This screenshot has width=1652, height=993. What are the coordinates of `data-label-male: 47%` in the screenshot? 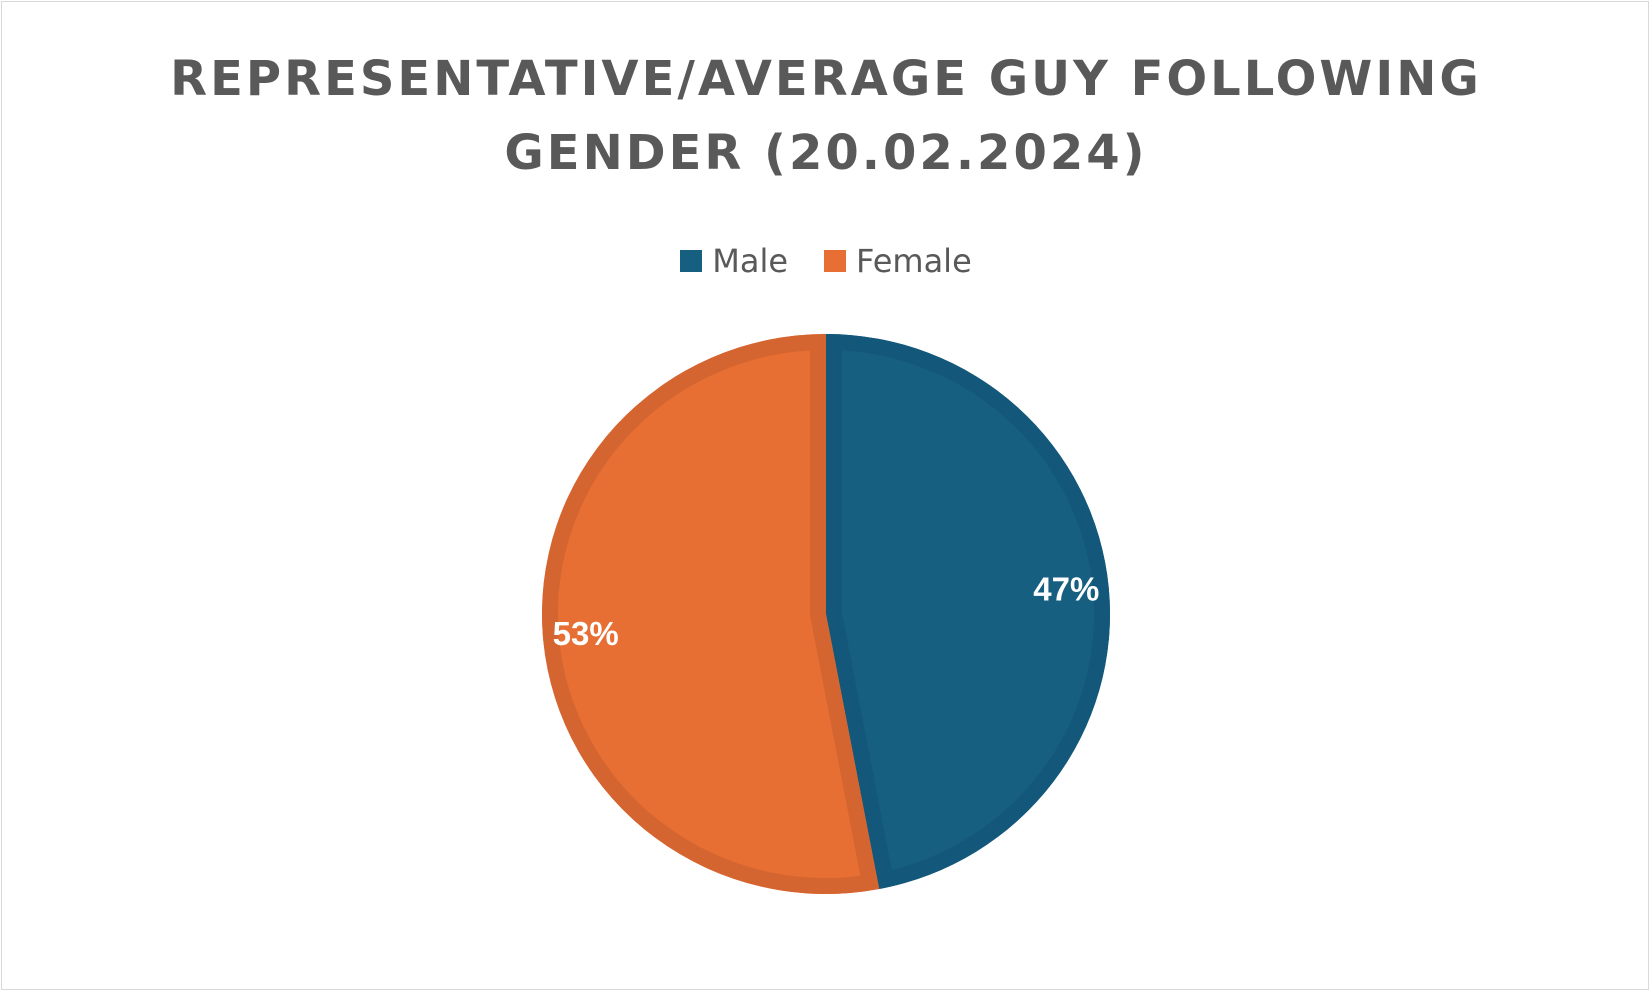 It's located at (1066, 588).